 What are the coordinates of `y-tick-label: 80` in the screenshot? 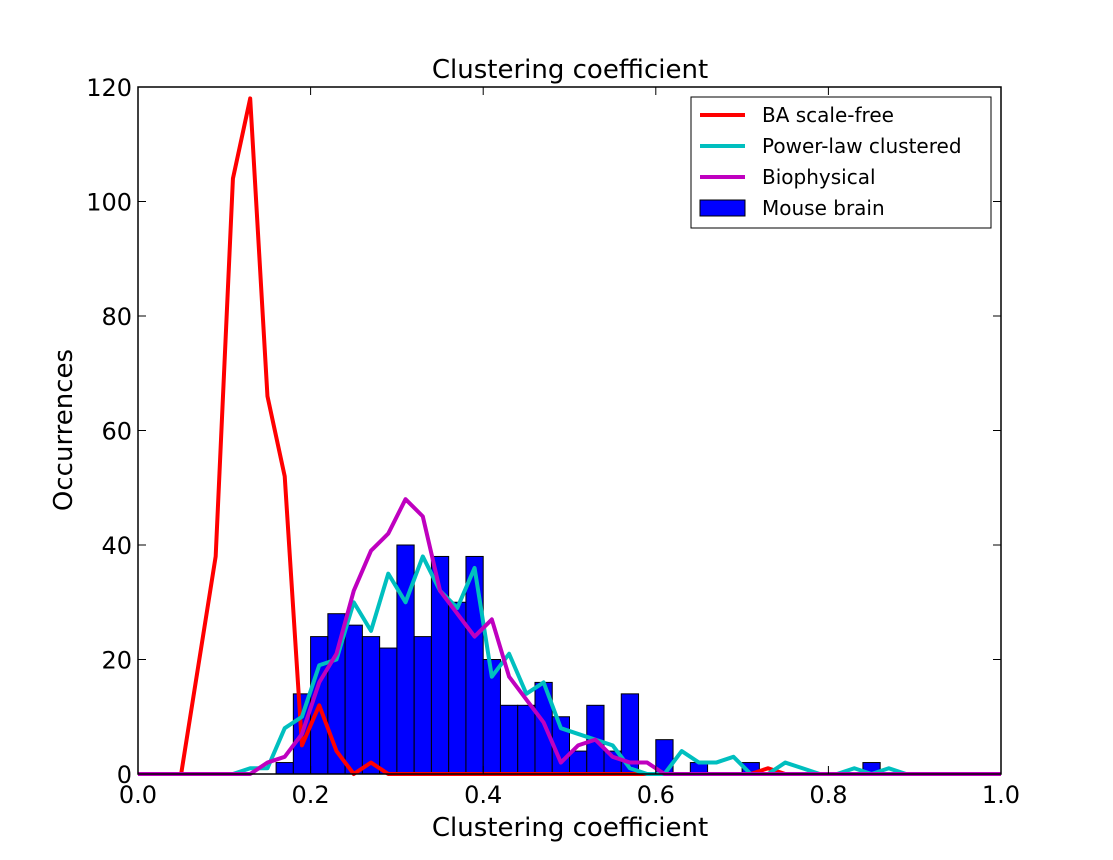 It's located at (116, 317).